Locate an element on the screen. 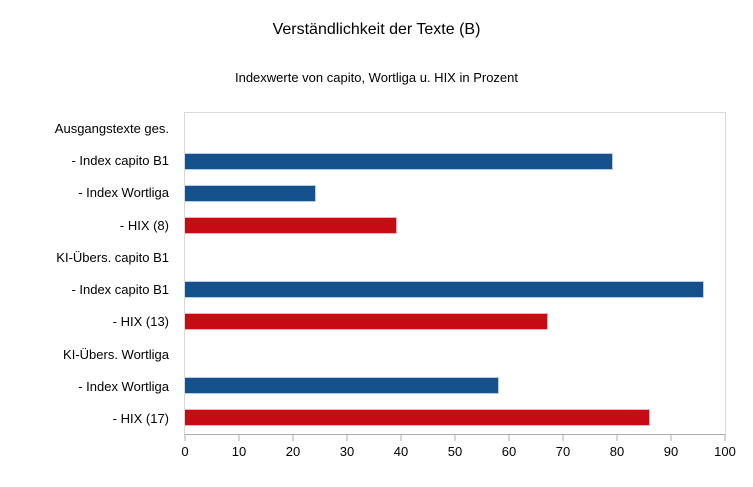 This screenshot has width=753, height=487. x-tick-label: 50 is located at coordinates (455, 451).